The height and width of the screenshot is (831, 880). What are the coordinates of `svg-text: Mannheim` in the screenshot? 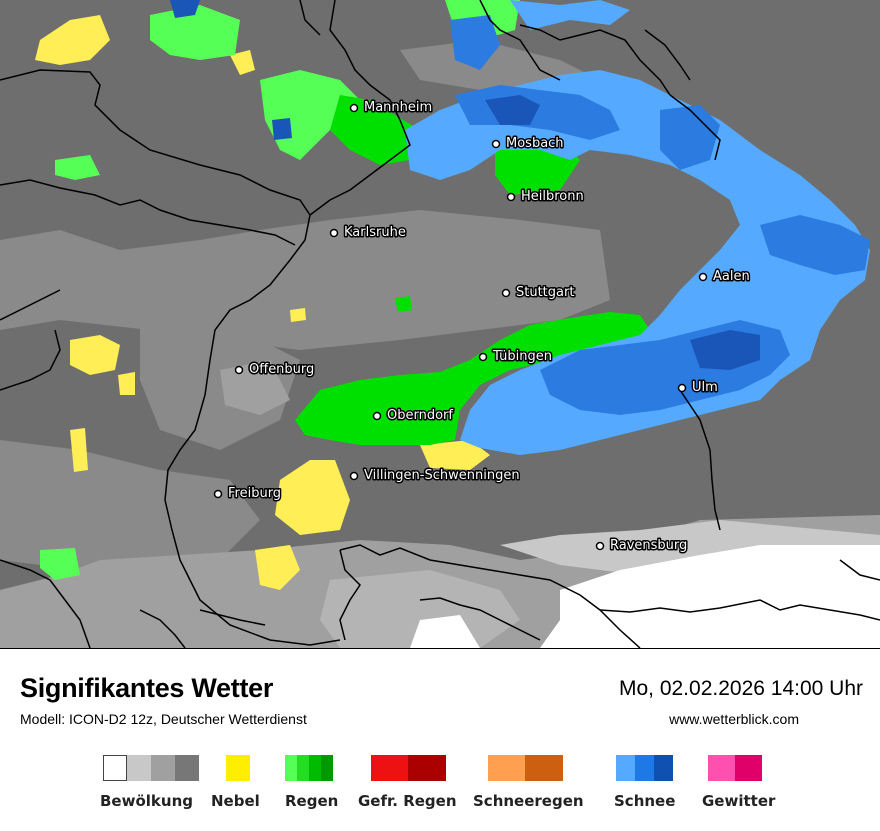 It's located at (398, 107).